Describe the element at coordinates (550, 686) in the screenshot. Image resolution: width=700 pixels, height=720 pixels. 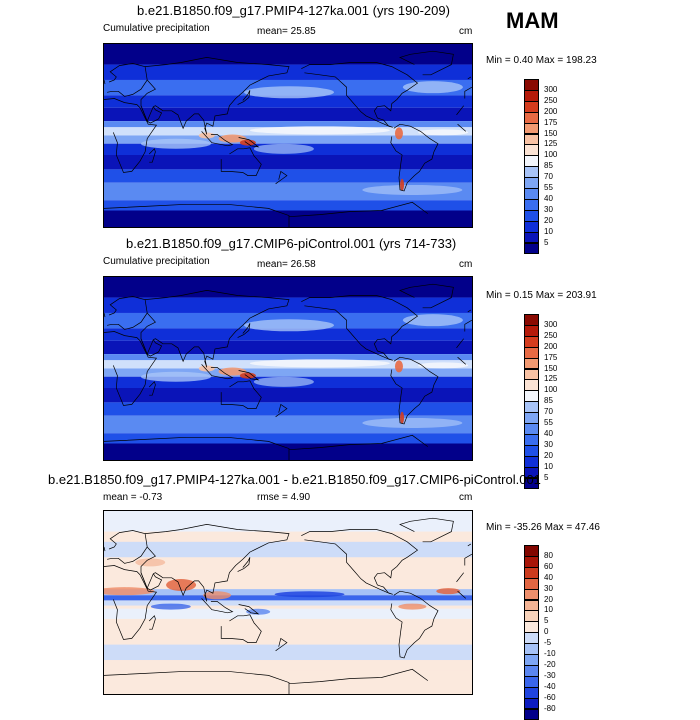
I see `colorbar-tick-label: -40` at that location.